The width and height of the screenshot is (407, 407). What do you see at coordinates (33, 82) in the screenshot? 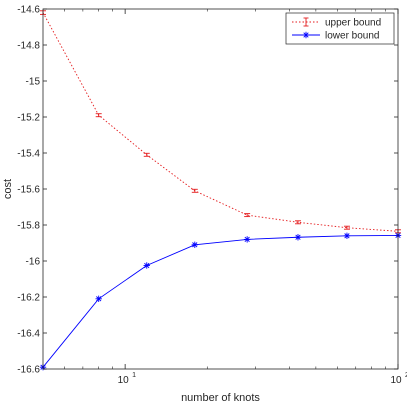
I see `y-tick-label: -15` at bounding box center [33, 82].